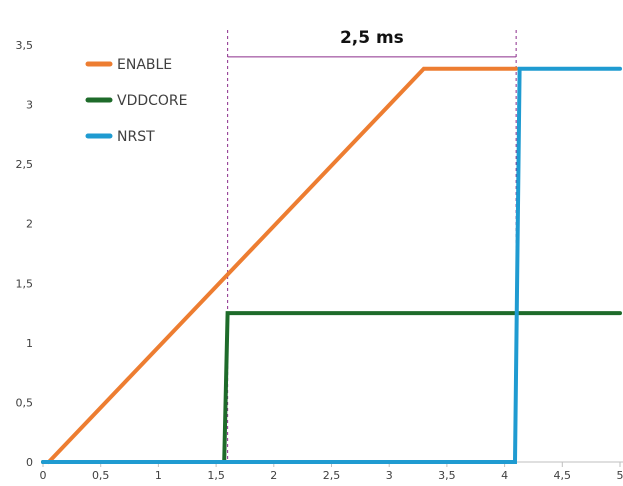  What do you see at coordinates (158, 475) in the screenshot?
I see `x-tick-label: 1` at bounding box center [158, 475].